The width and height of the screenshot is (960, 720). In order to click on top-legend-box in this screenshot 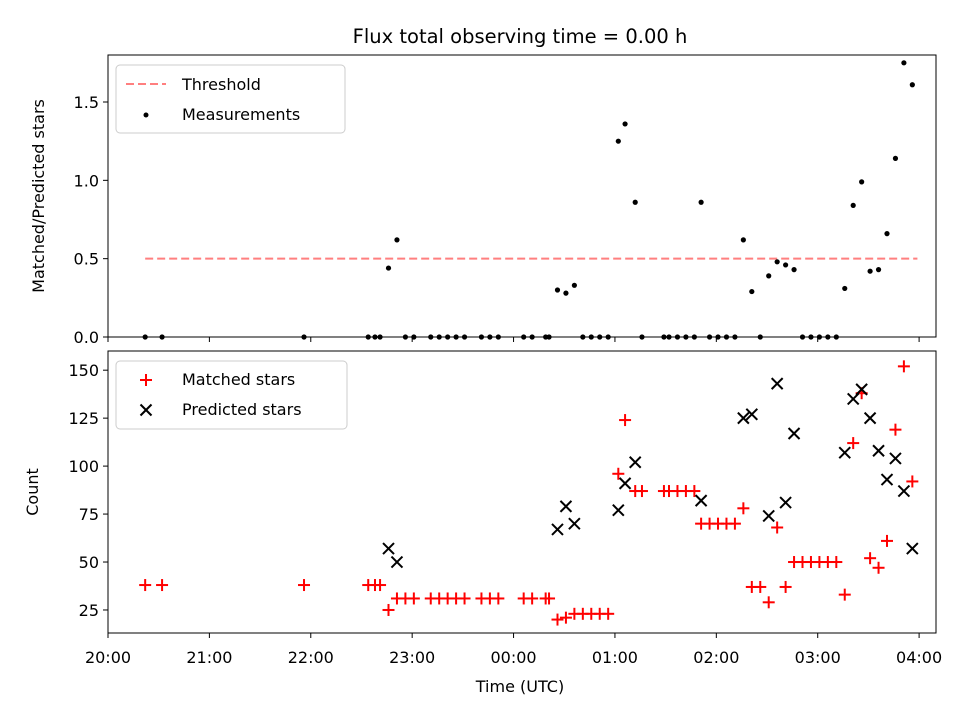, I will do `click(230, 99)`.